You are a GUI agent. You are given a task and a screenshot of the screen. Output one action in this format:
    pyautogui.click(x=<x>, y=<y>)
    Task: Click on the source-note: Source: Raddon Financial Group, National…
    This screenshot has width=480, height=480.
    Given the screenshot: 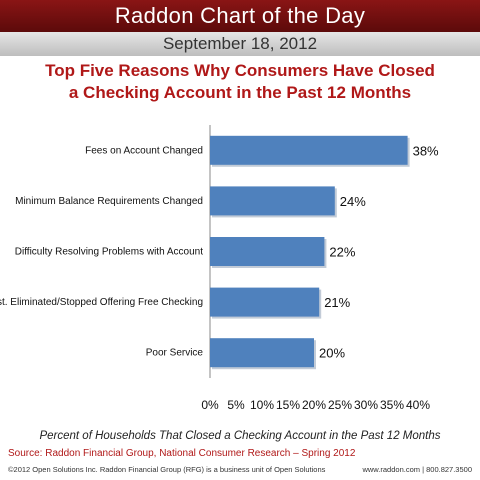 What is the action you would take?
    pyautogui.click(x=182, y=453)
    